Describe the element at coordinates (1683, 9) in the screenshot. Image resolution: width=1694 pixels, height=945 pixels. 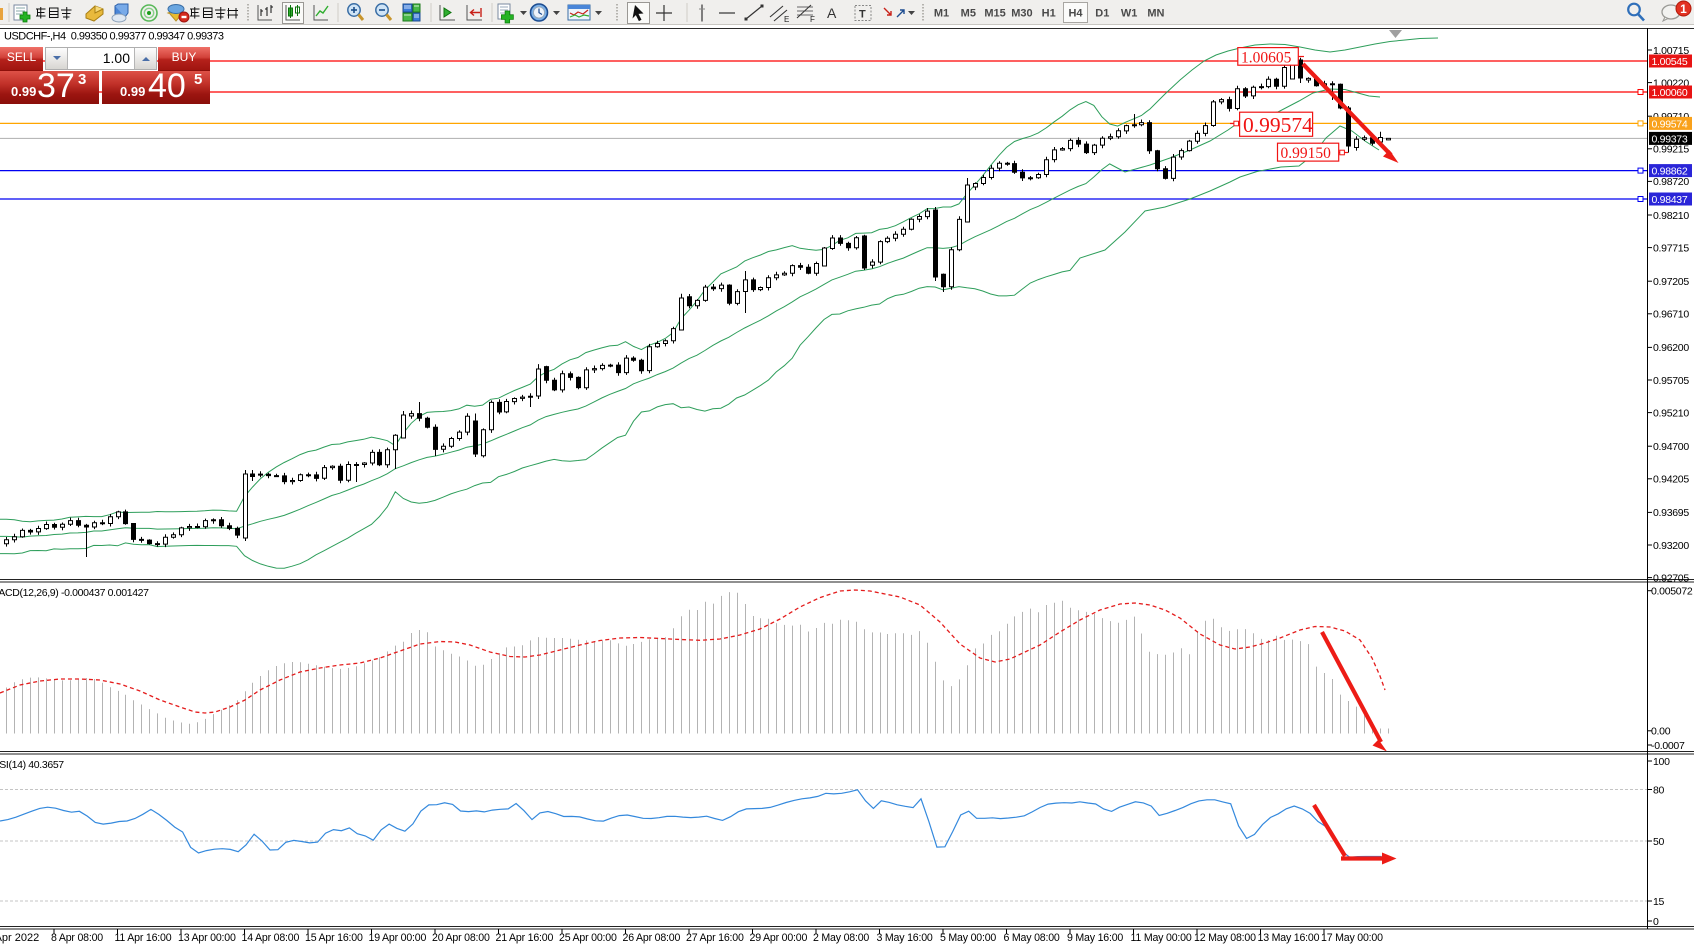
I see `svg-text: 1` at that location.